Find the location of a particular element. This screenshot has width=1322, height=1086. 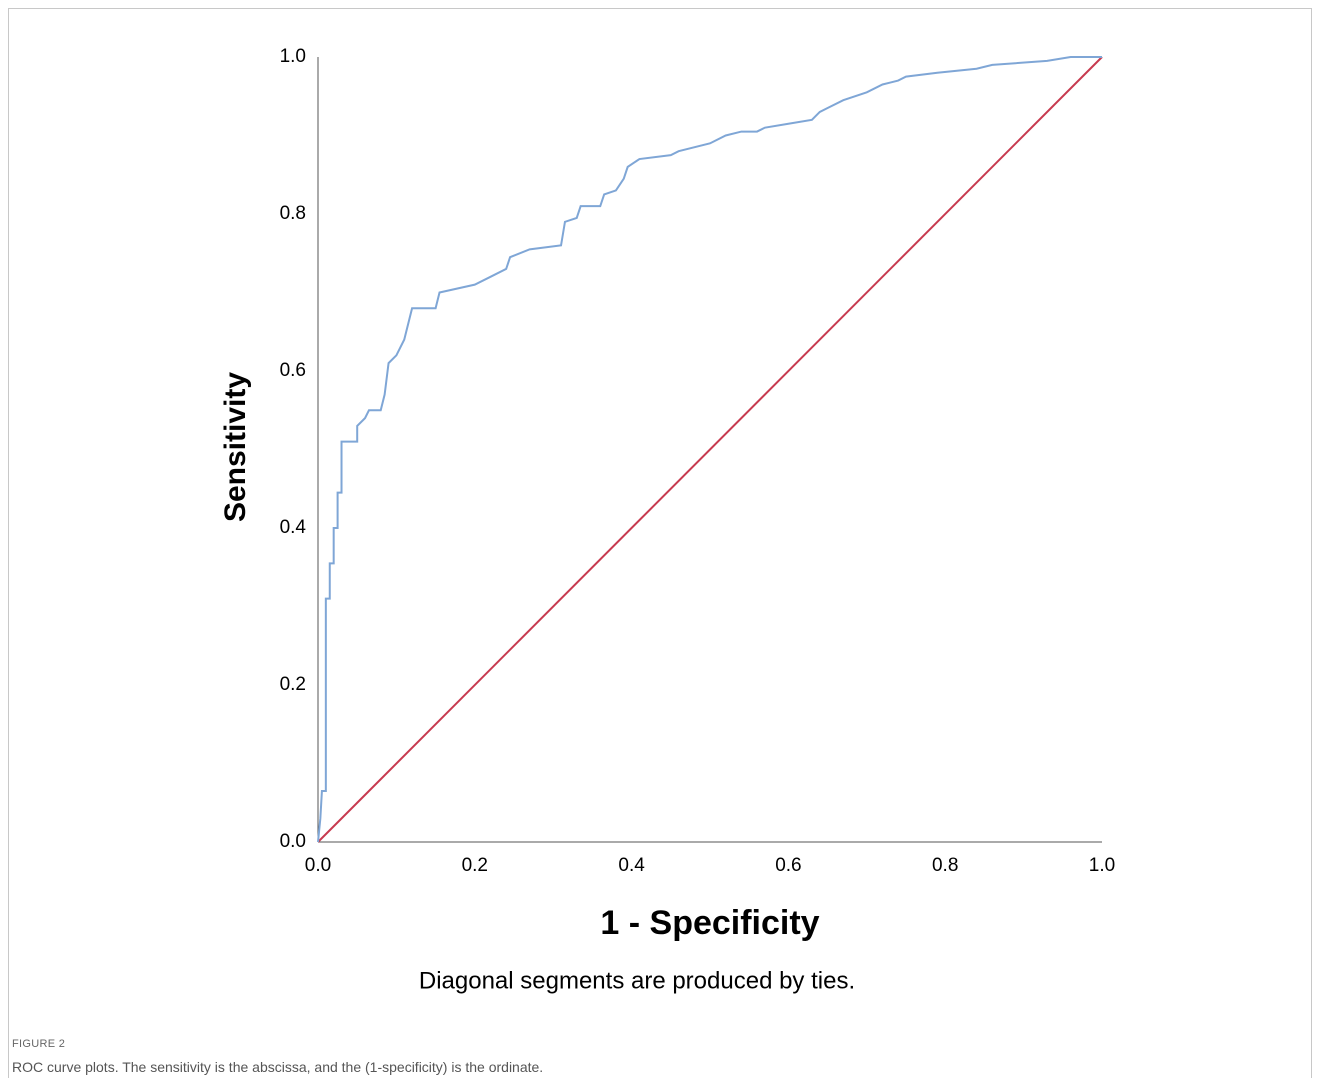

x-axis-title: 1 - Specificity is located at coordinates (709, 923).